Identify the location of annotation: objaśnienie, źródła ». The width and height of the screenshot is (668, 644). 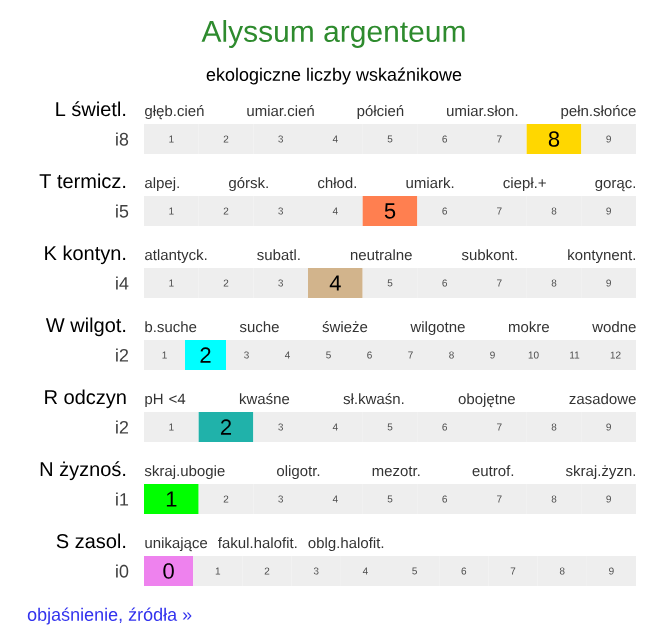
(109, 616).